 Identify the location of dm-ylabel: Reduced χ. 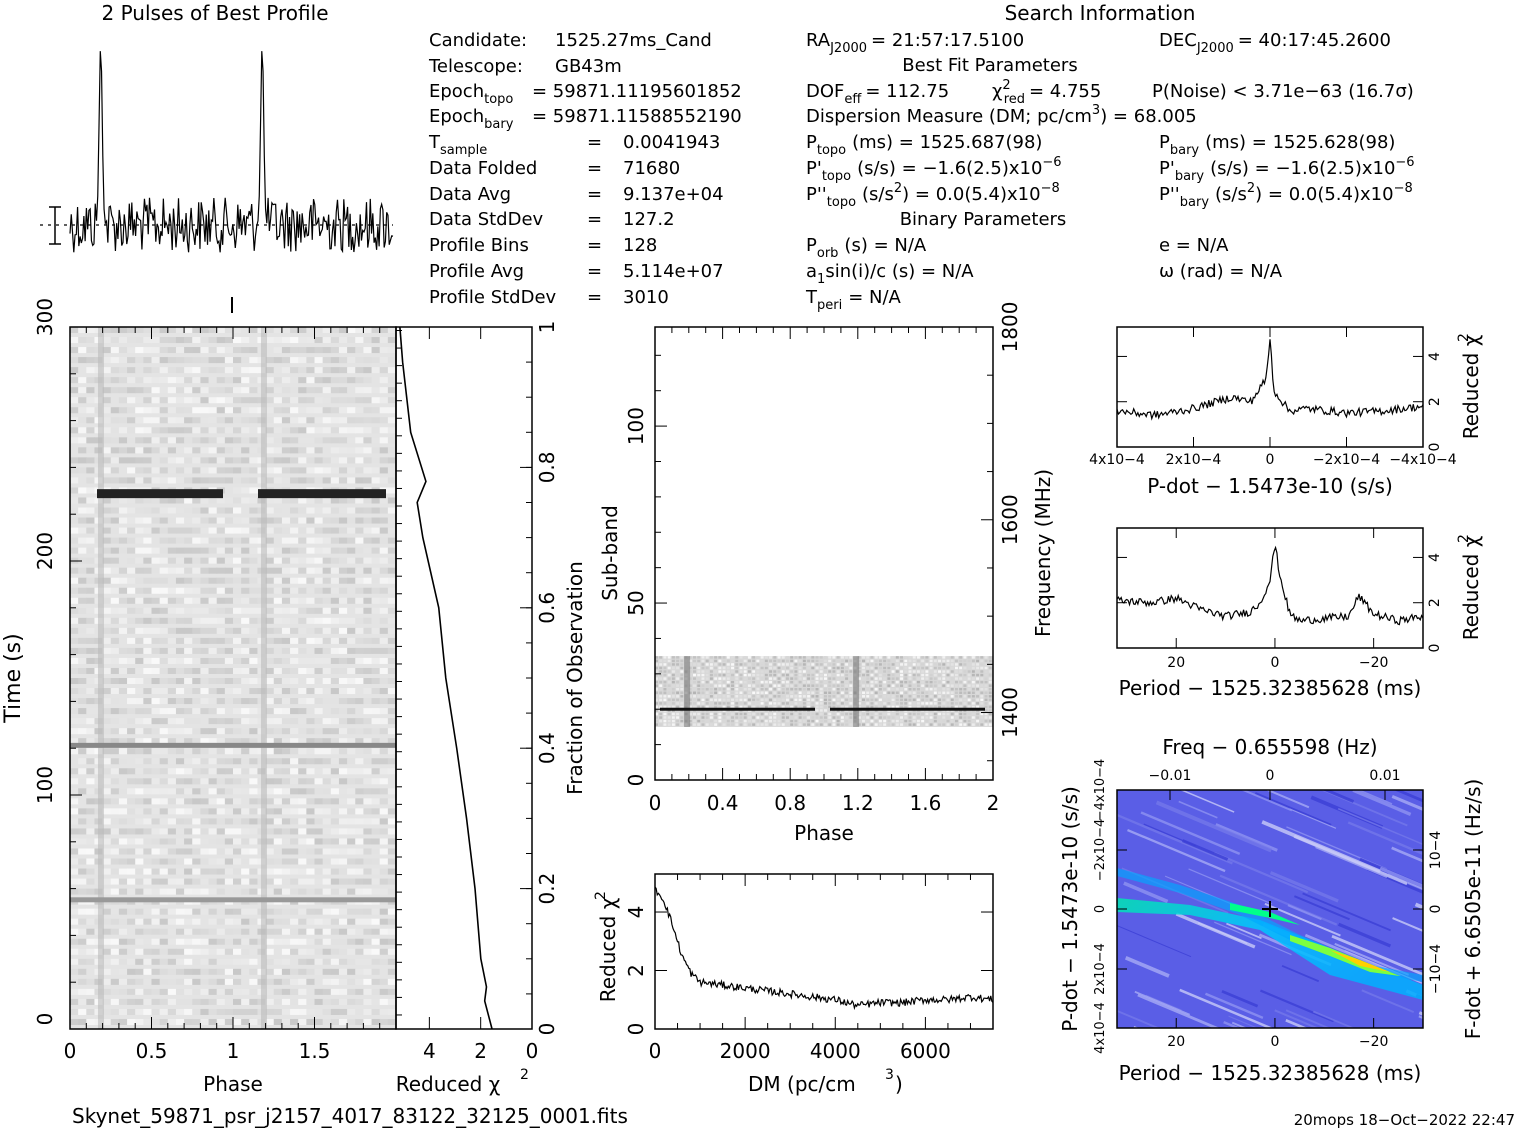
(608, 950).